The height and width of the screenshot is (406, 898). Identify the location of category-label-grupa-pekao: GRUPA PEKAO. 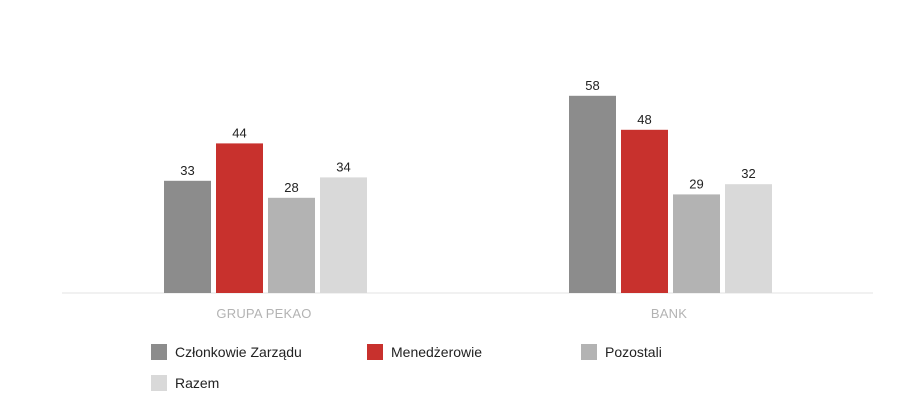
(264, 313).